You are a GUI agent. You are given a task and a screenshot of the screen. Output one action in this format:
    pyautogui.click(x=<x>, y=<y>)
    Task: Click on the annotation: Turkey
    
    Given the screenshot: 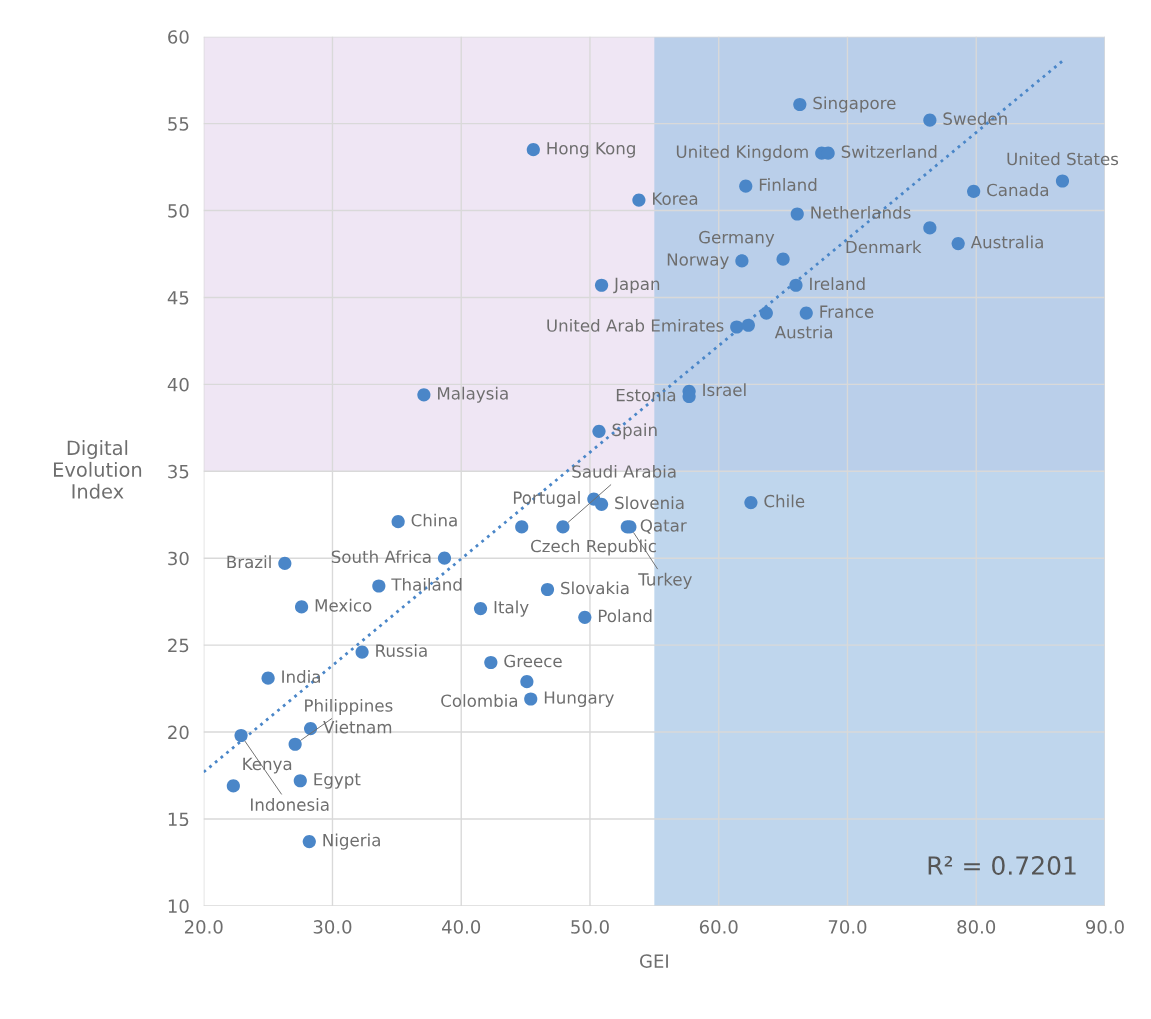 What is the action you would take?
    pyautogui.click(x=665, y=580)
    